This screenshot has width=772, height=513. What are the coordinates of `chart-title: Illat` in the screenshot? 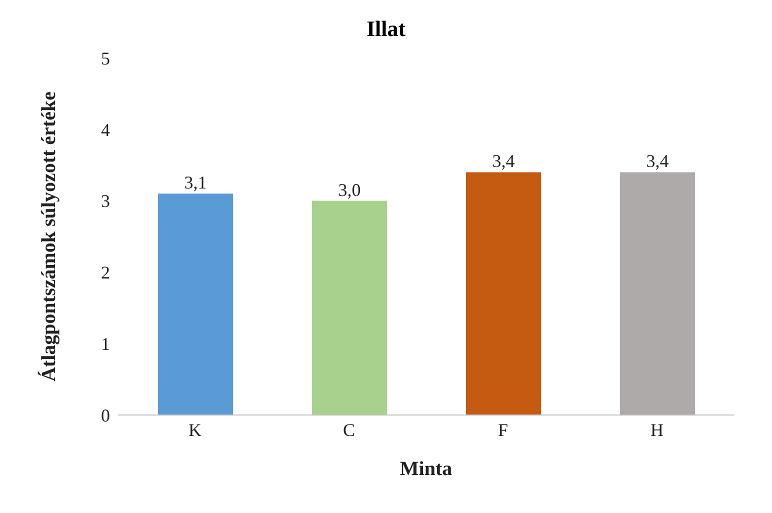 It's located at (386, 29).